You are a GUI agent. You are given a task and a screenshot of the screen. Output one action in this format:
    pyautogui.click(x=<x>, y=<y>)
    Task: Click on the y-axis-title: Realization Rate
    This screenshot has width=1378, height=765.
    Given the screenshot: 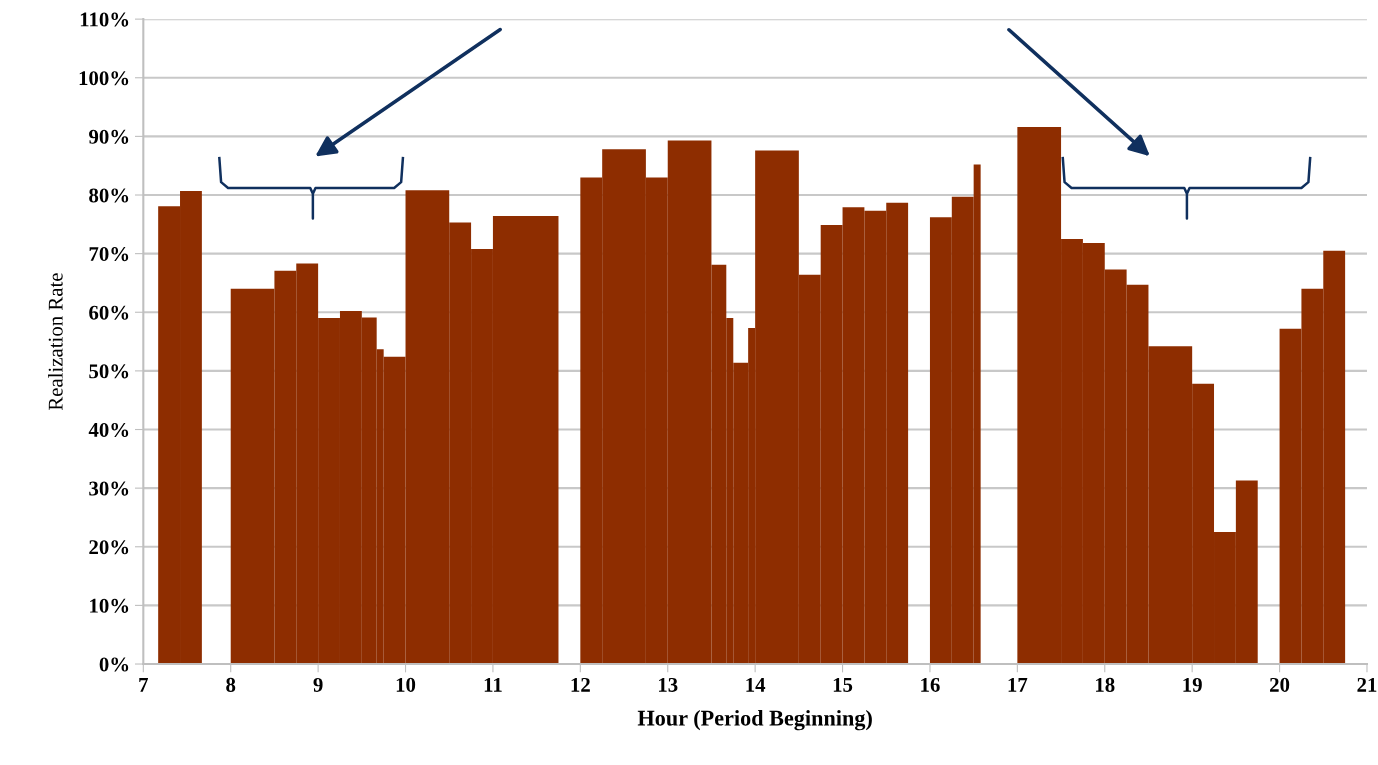 What is the action you would take?
    pyautogui.click(x=55, y=342)
    